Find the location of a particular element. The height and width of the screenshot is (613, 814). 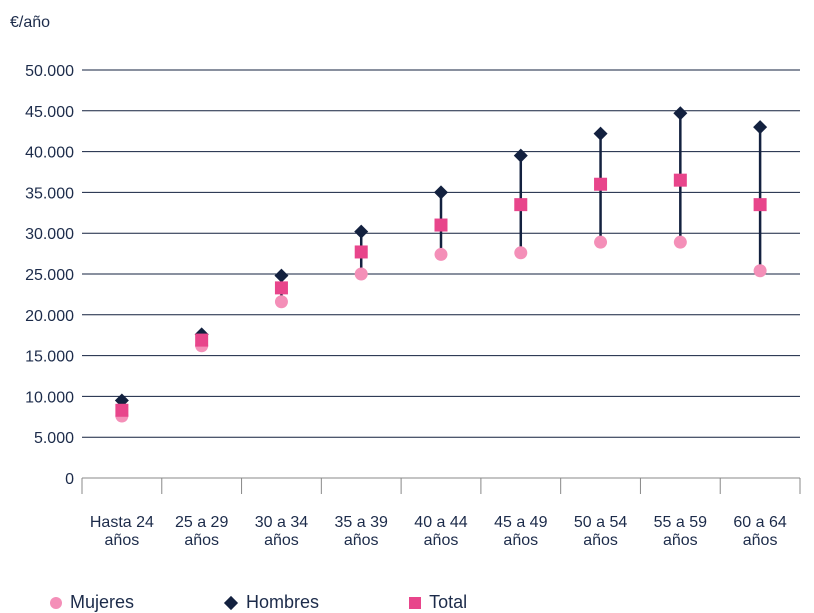

legend: Mujeres Hombres Total is located at coordinates (303, 602).